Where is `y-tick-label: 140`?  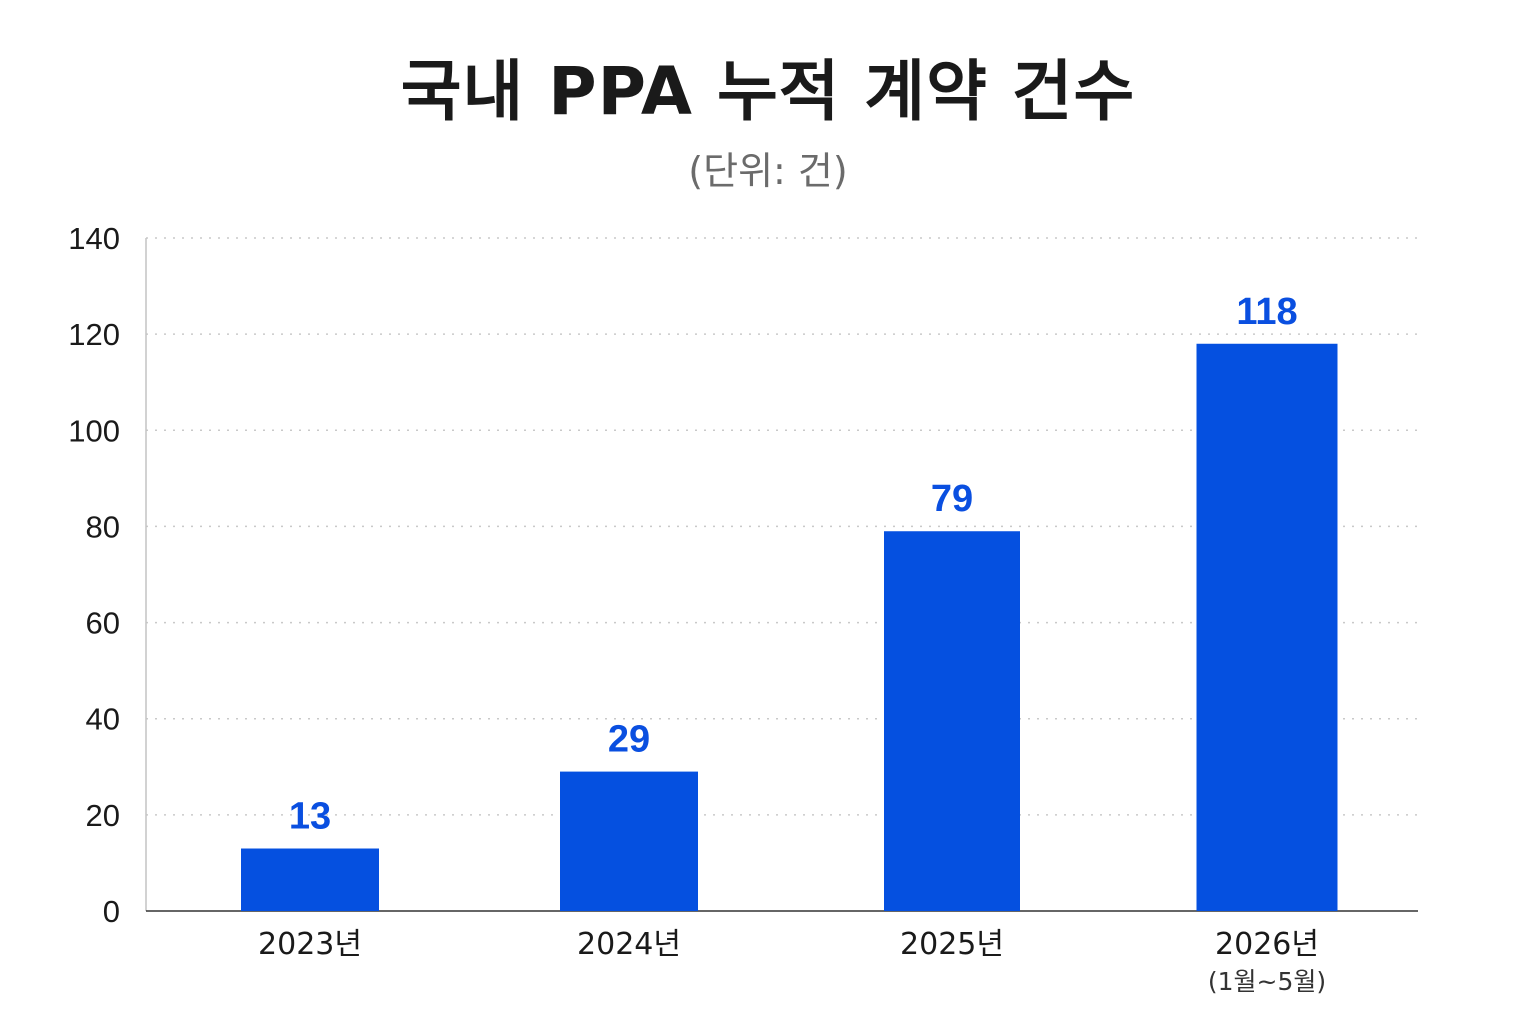
y-tick-label: 140 is located at coordinates (94, 238).